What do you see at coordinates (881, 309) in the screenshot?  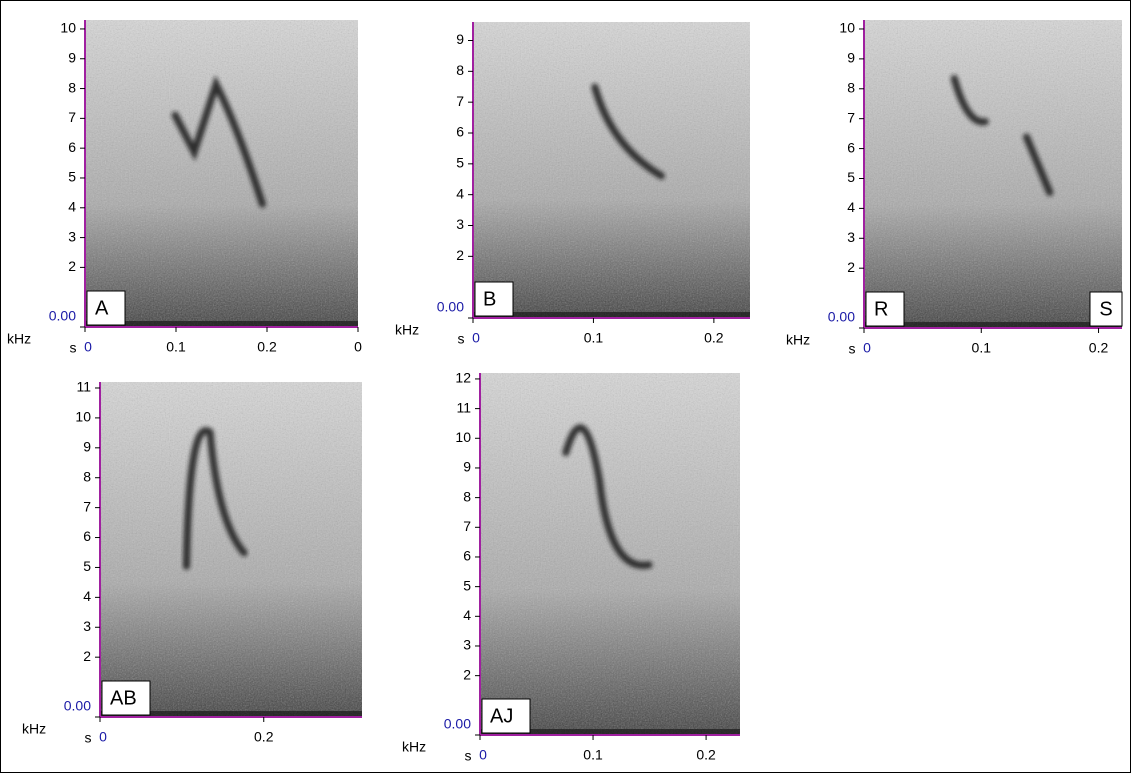 I see `panel-label: R` at bounding box center [881, 309].